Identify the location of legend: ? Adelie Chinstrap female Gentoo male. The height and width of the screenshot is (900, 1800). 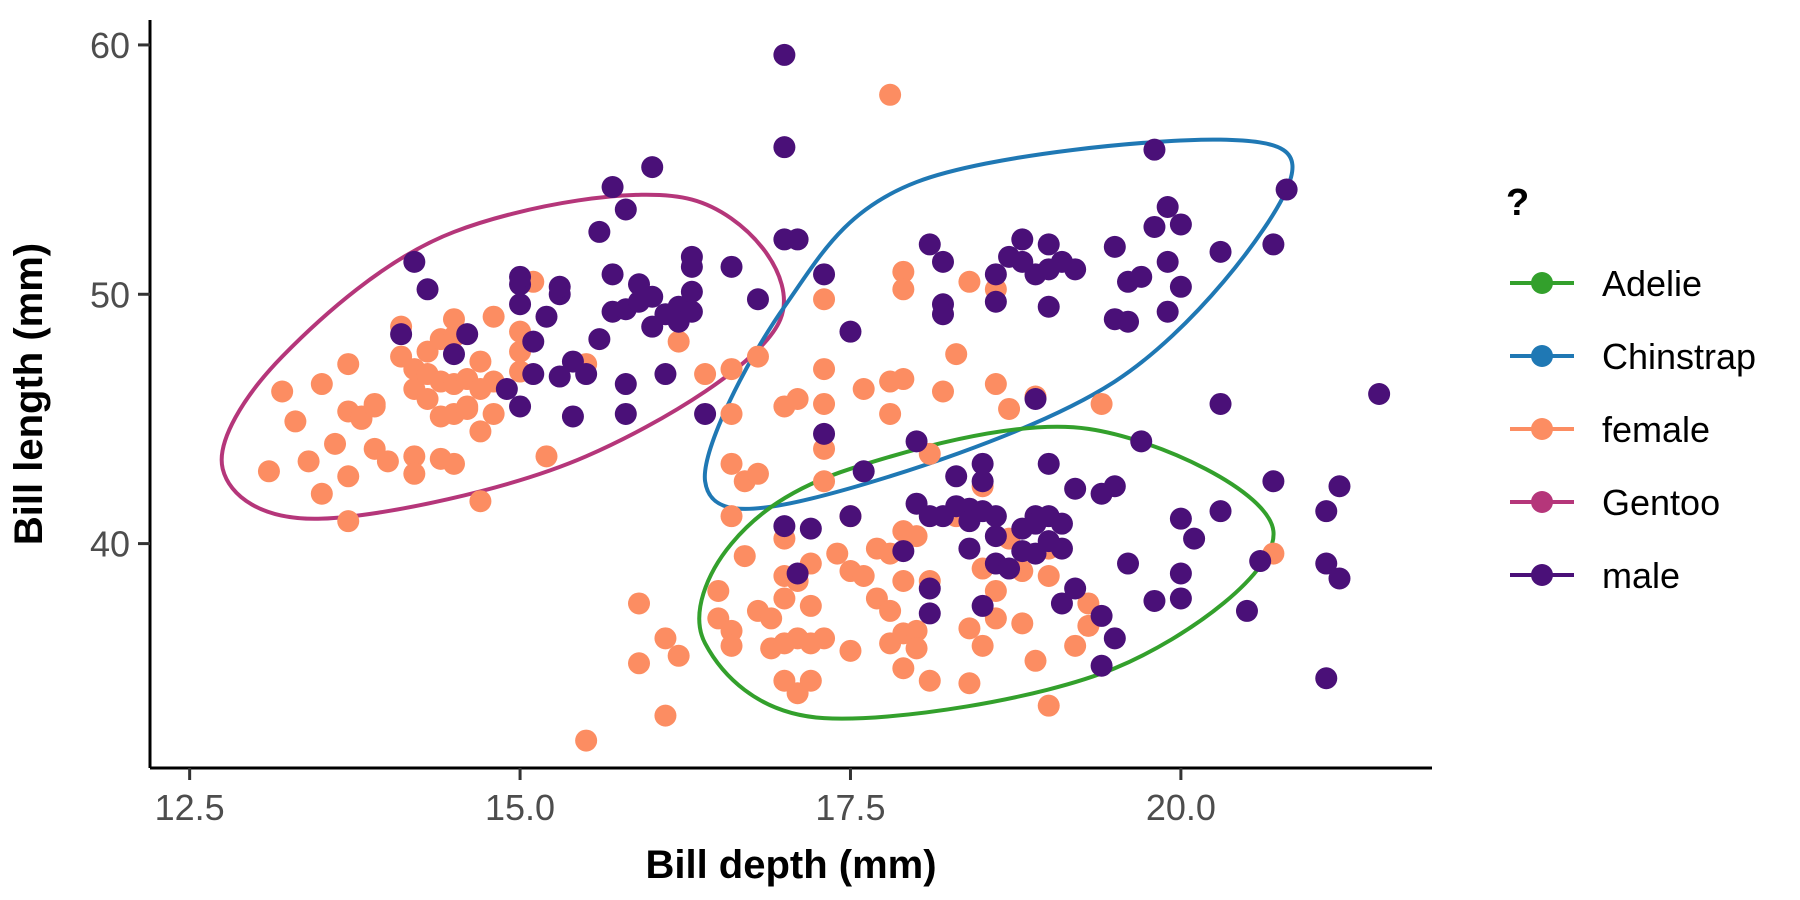
(1631, 389).